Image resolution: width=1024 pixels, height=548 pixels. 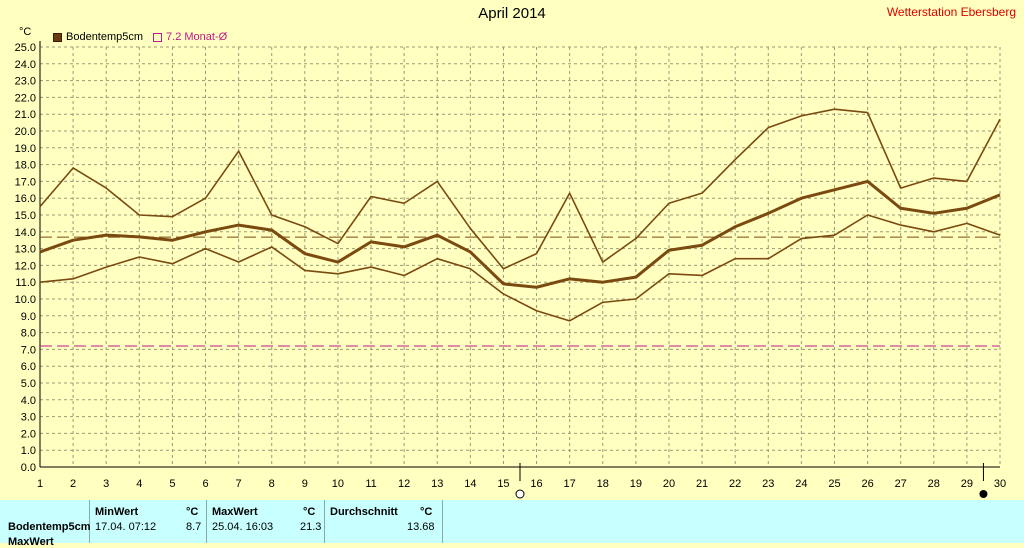 What do you see at coordinates (57, 37) in the screenshot?
I see `legend-swatch-series` at bounding box center [57, 37].